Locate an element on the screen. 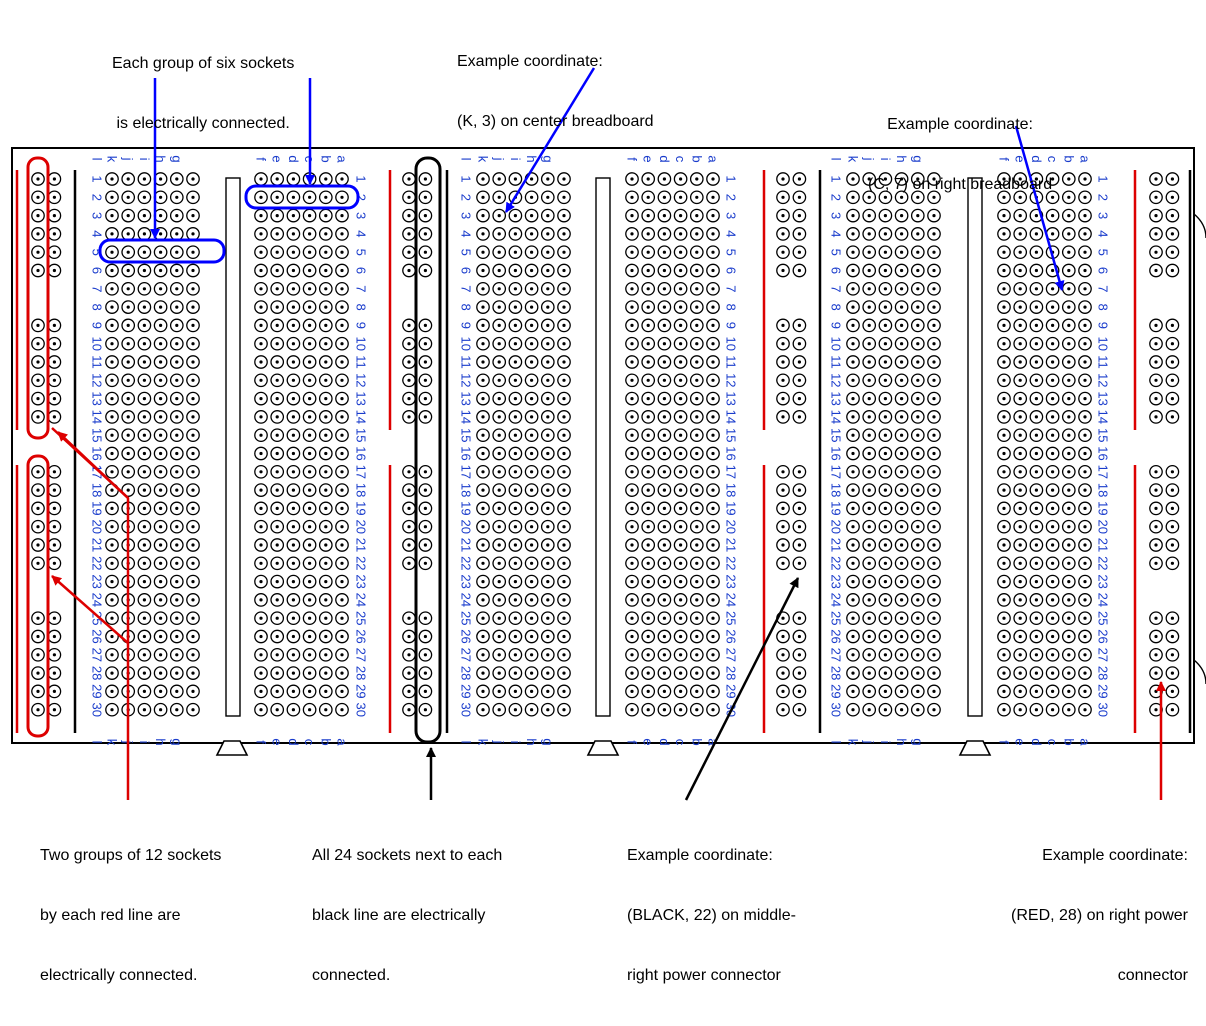 This screenshot has width=1206, height=1026. row-number: 8 is located at coordinates (1103, 306).